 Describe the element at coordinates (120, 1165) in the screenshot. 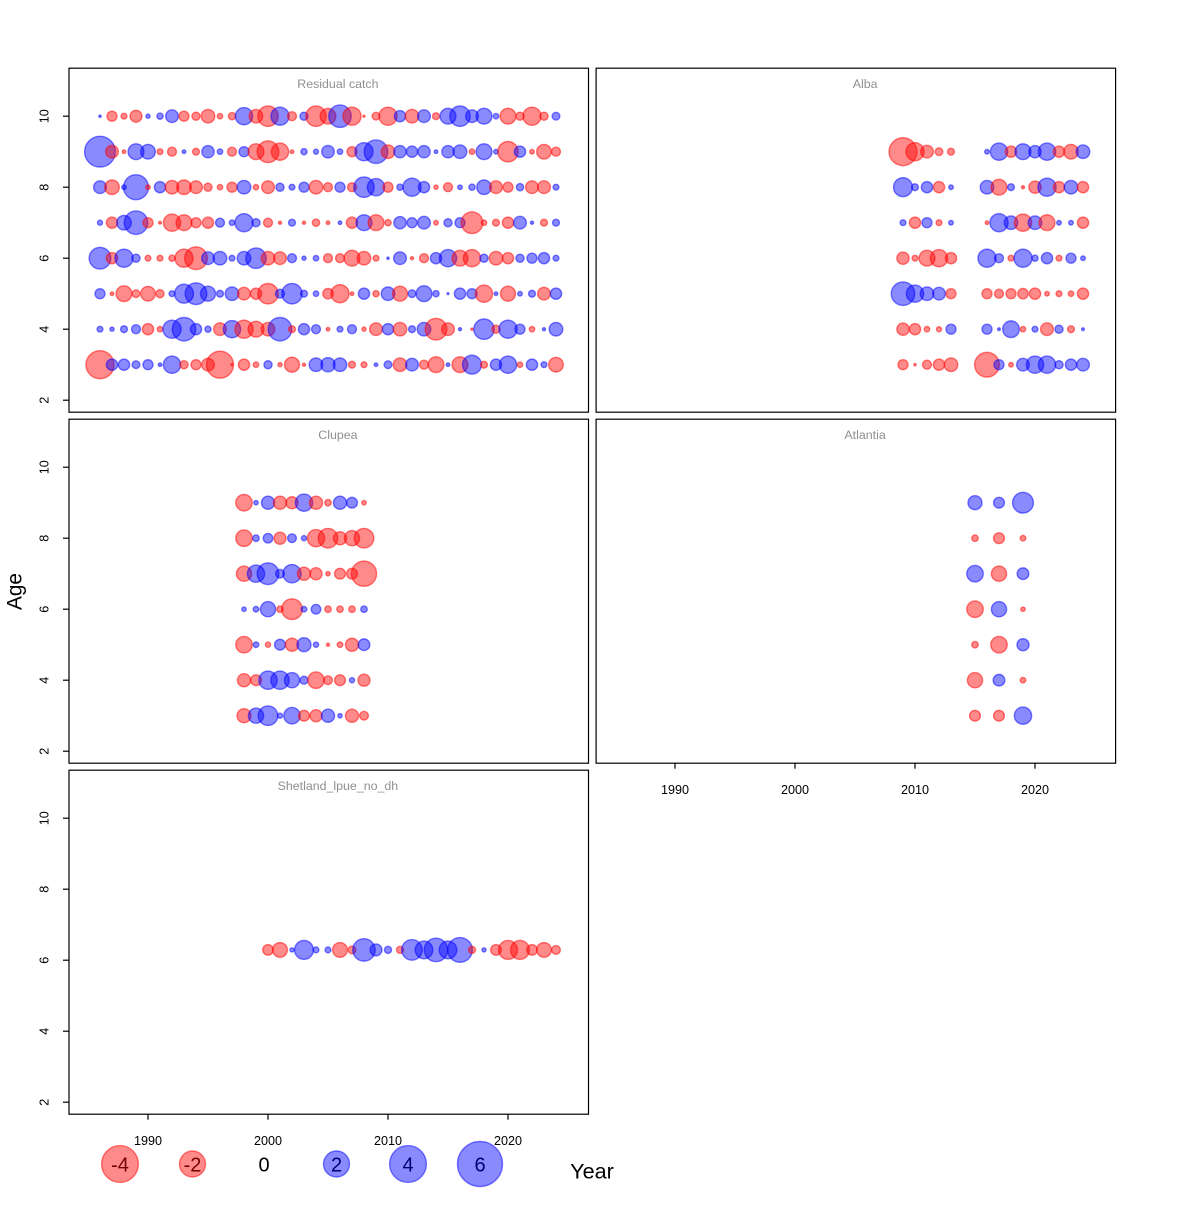

I see `svg-text: -4` at that location.